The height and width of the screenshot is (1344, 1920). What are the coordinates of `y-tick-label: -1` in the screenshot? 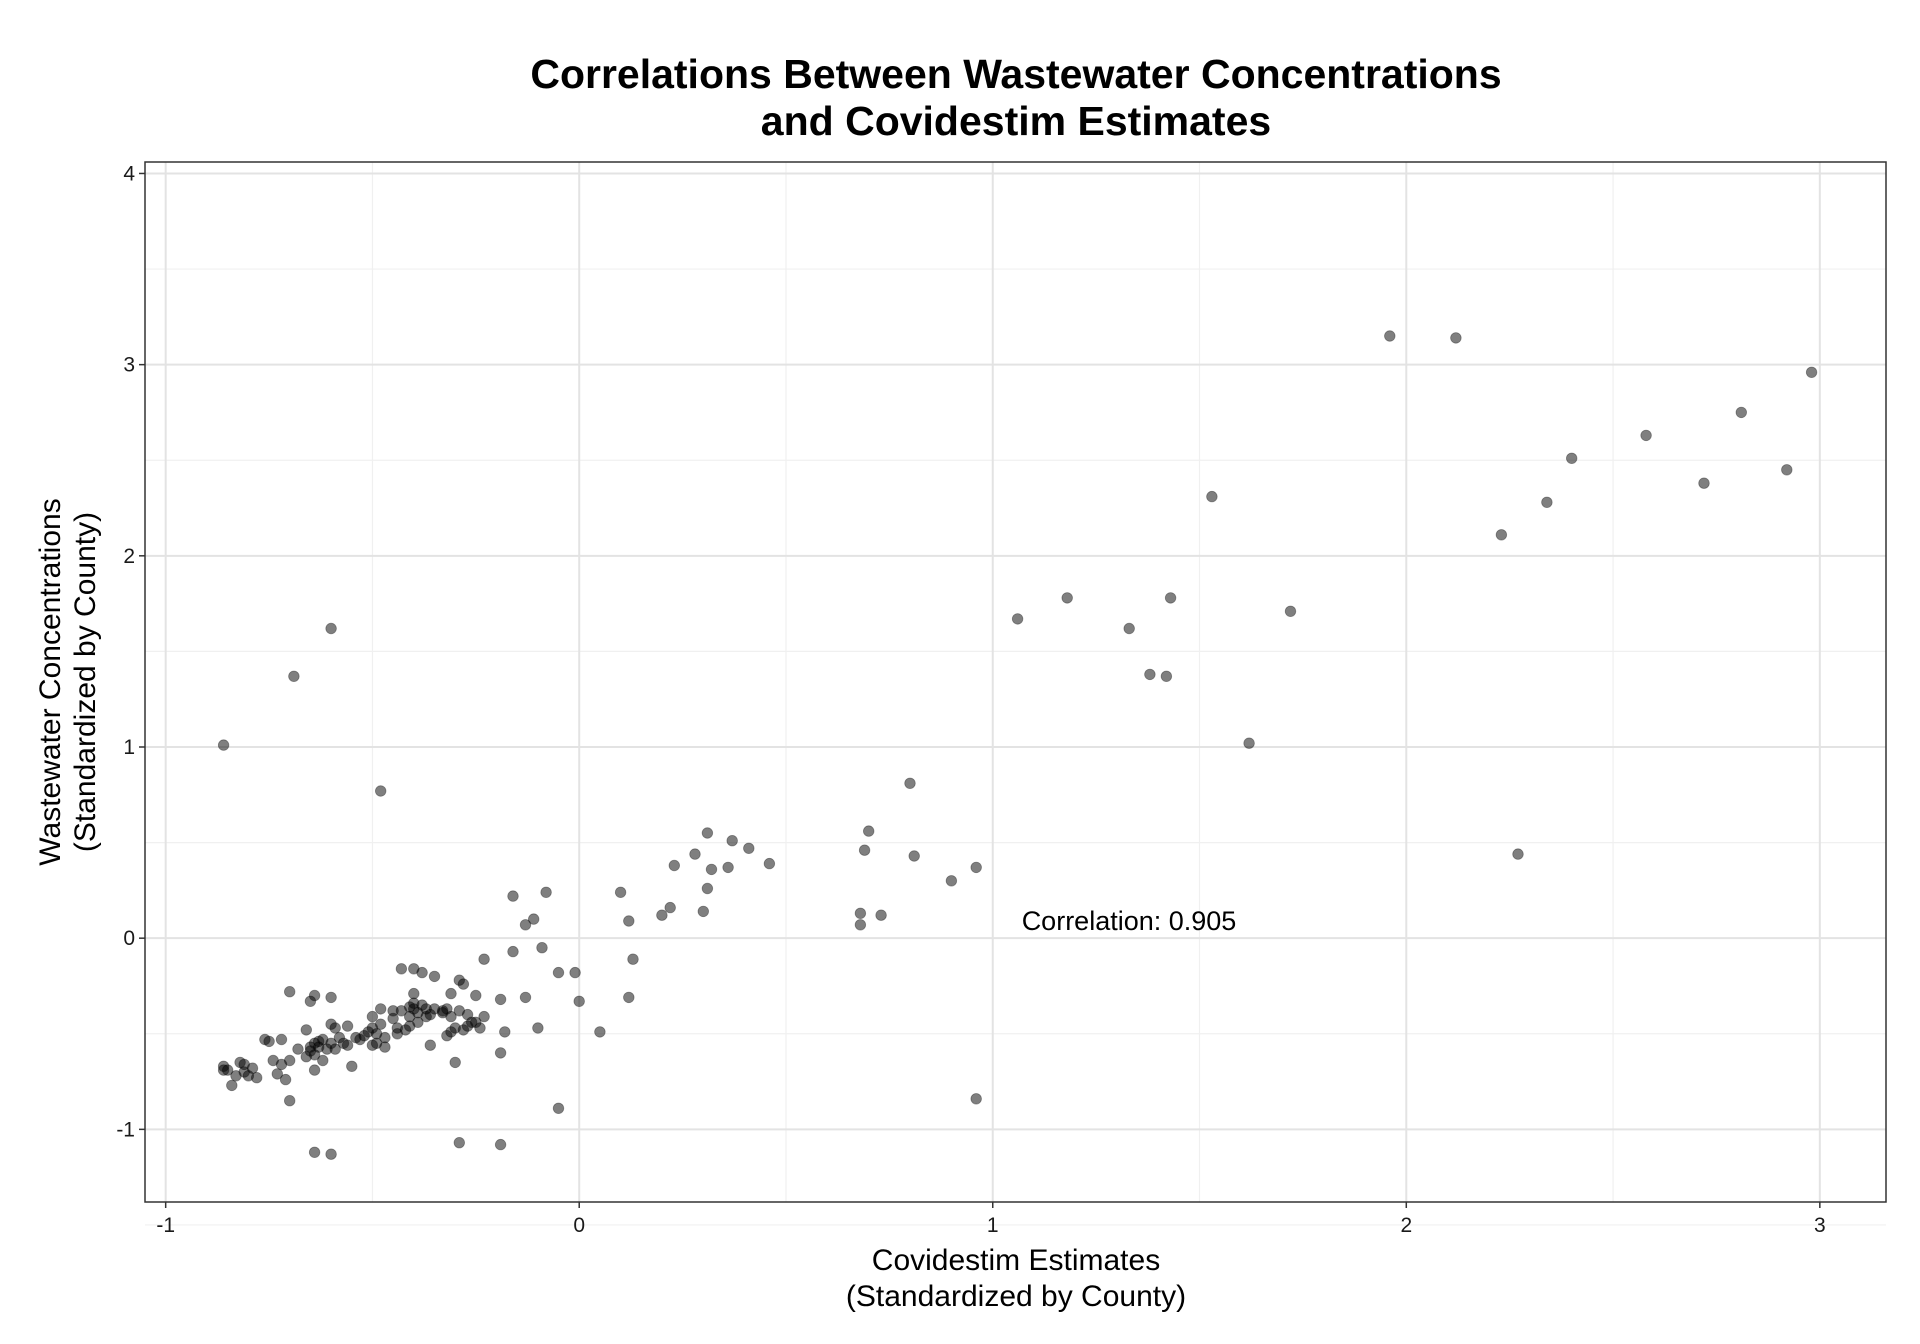 It's located at (125, 1129).